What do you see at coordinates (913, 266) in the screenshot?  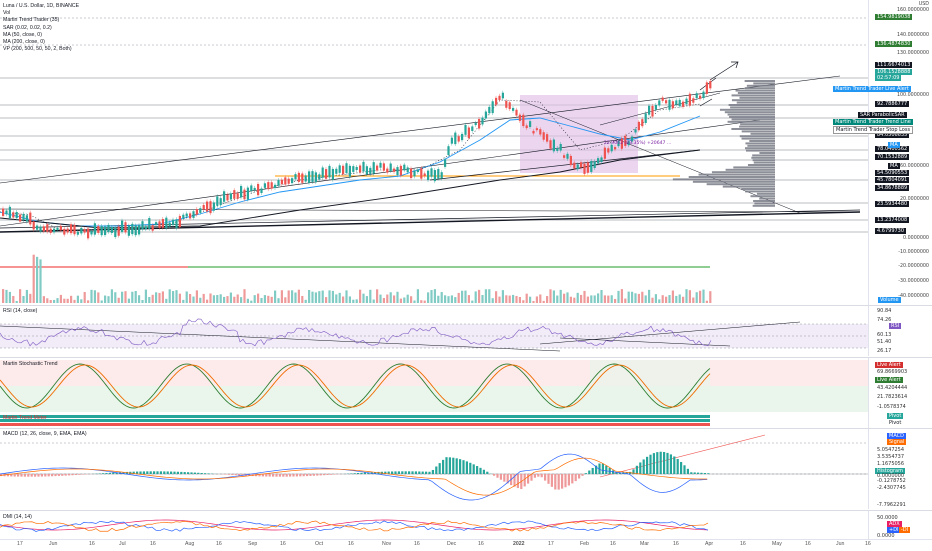 I see `axis-tick: -20.0000000` at bounding box center [913, 266].